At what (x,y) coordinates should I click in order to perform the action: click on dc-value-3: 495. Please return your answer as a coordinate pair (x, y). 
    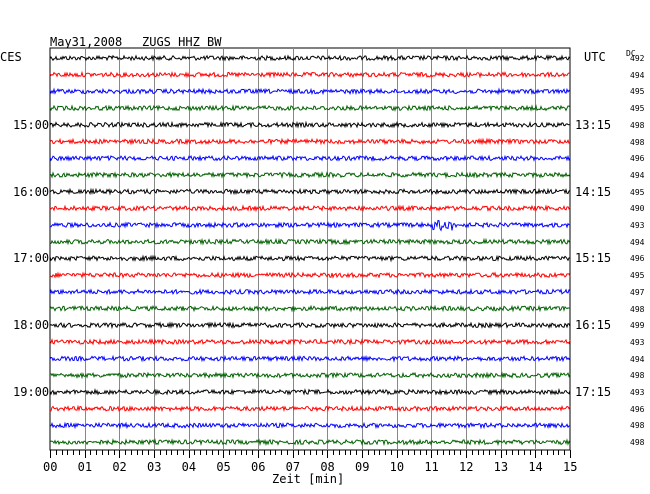
    Looking at the image, I should click on (637, 109).